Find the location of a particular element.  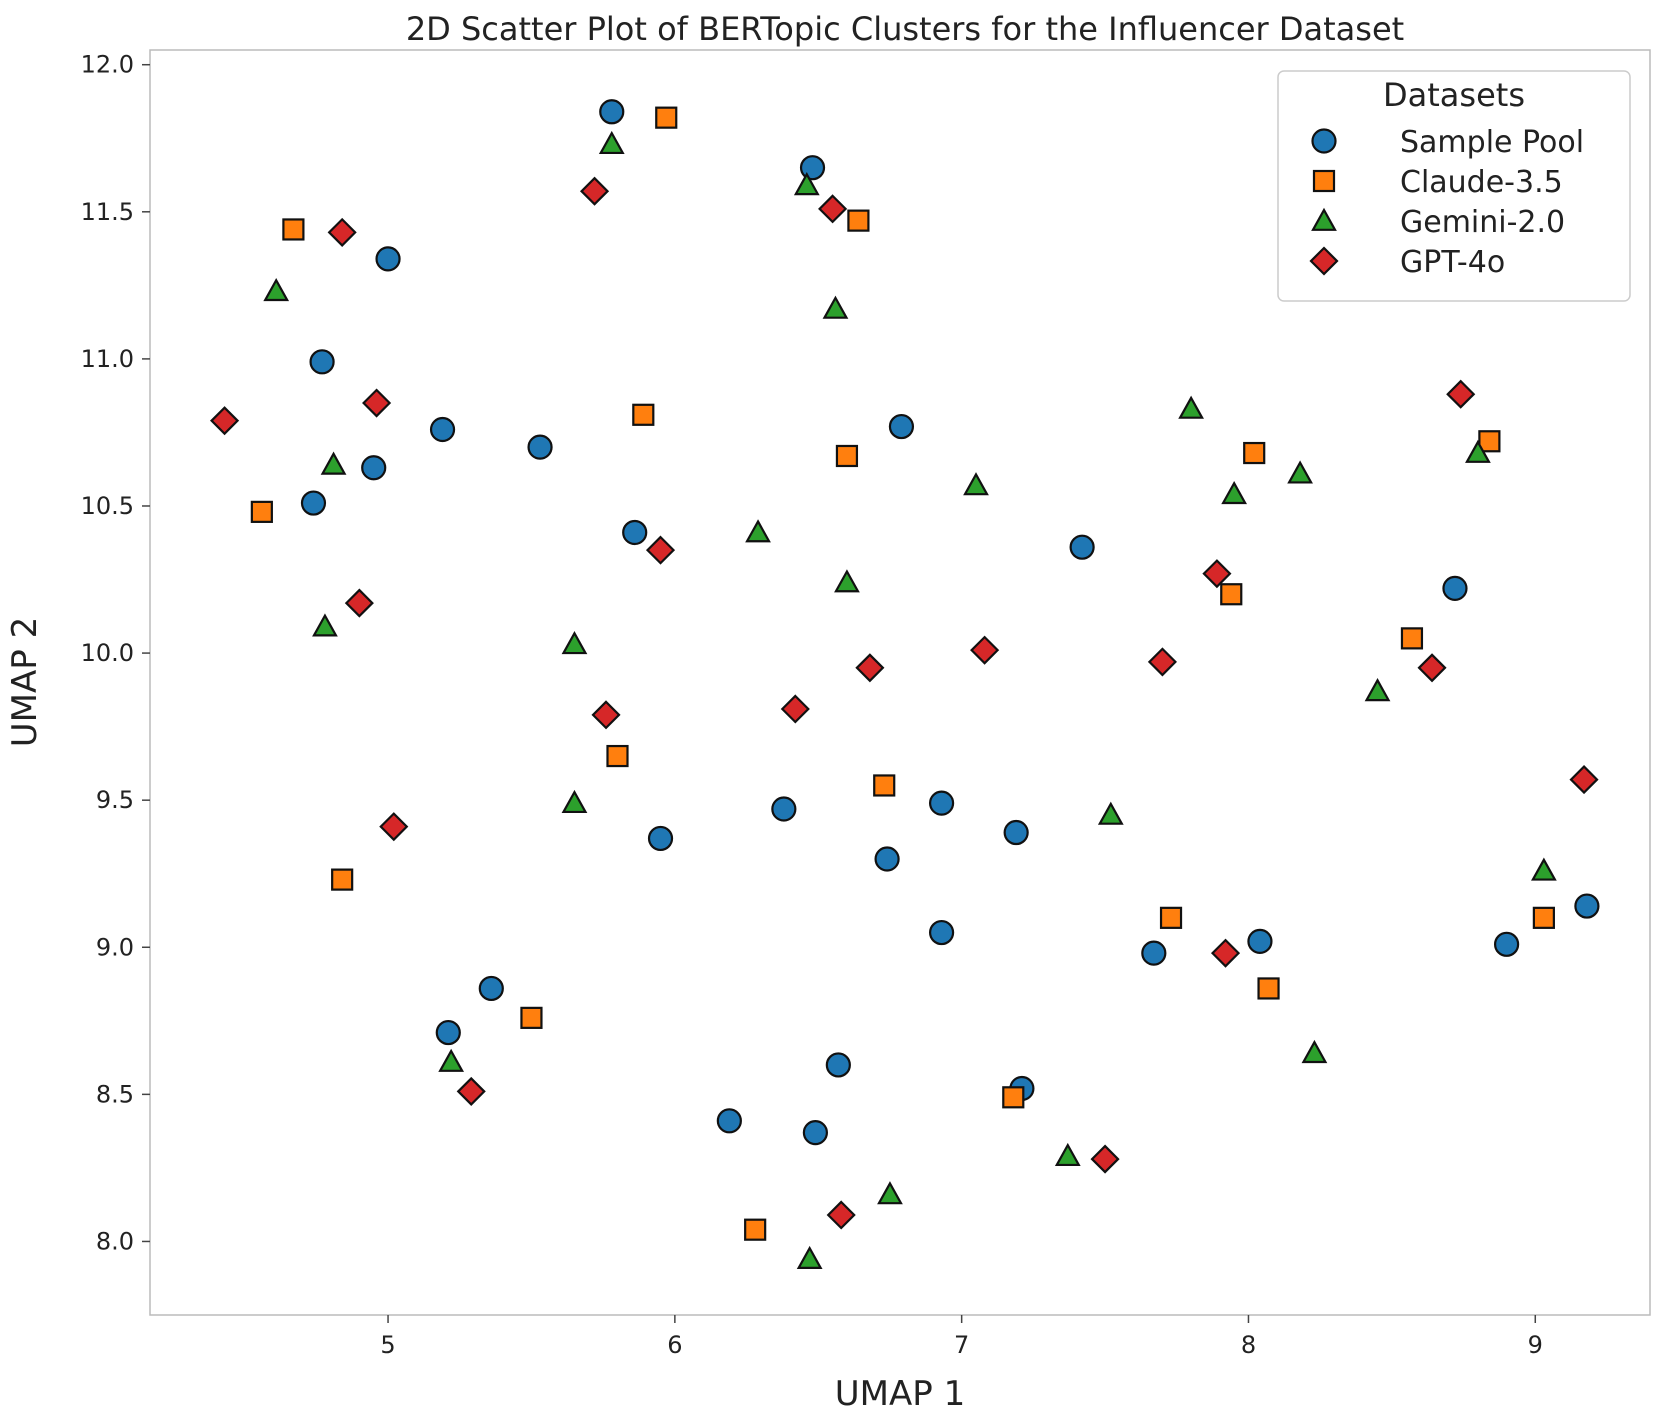

legend-box is located at coordinates (1454, 186).